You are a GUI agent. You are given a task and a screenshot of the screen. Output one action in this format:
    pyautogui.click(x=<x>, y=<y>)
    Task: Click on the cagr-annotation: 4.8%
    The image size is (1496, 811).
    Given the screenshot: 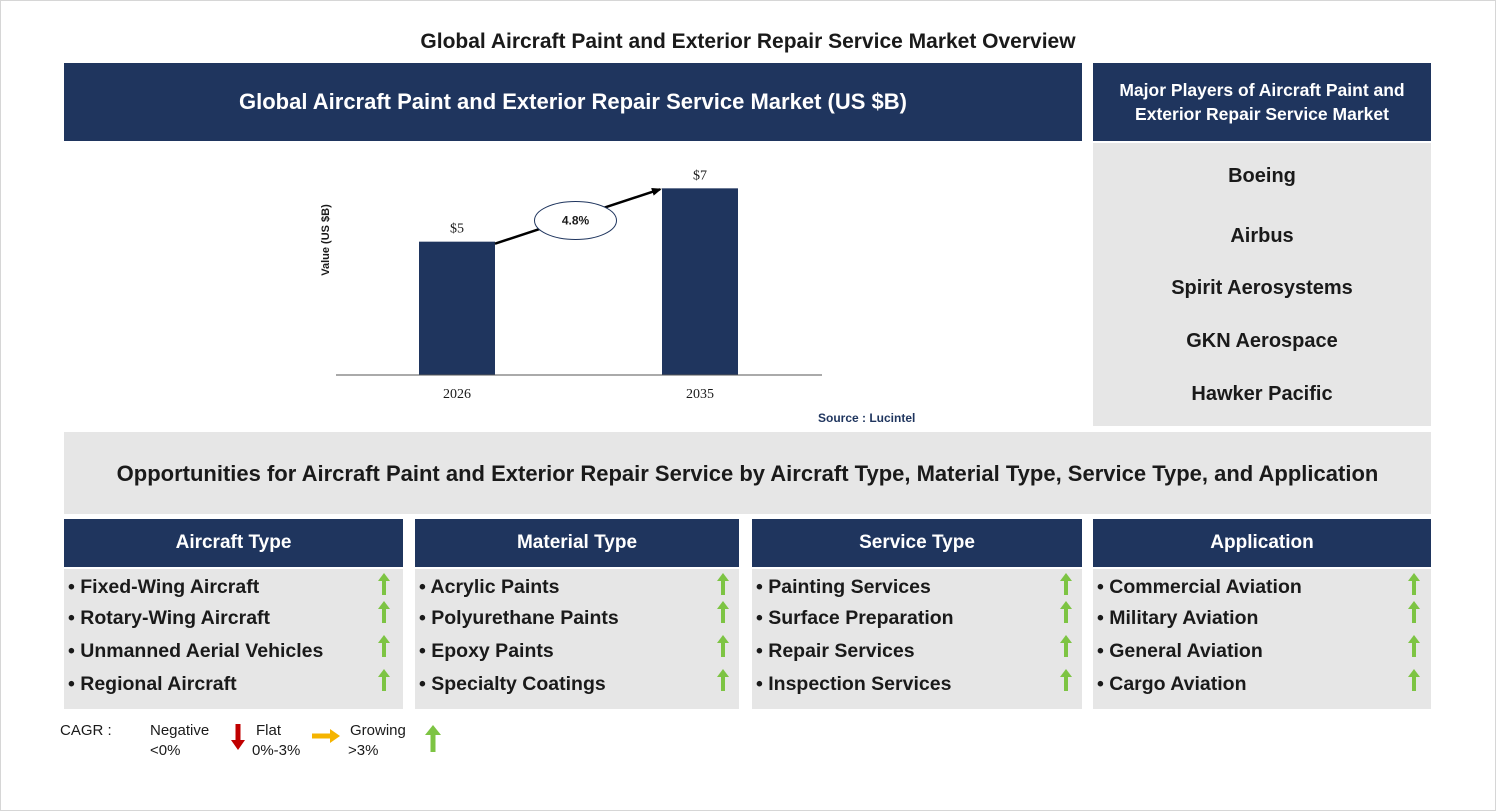 What is the action you would take?
    pyautogui.click(x=578, y=216)
    